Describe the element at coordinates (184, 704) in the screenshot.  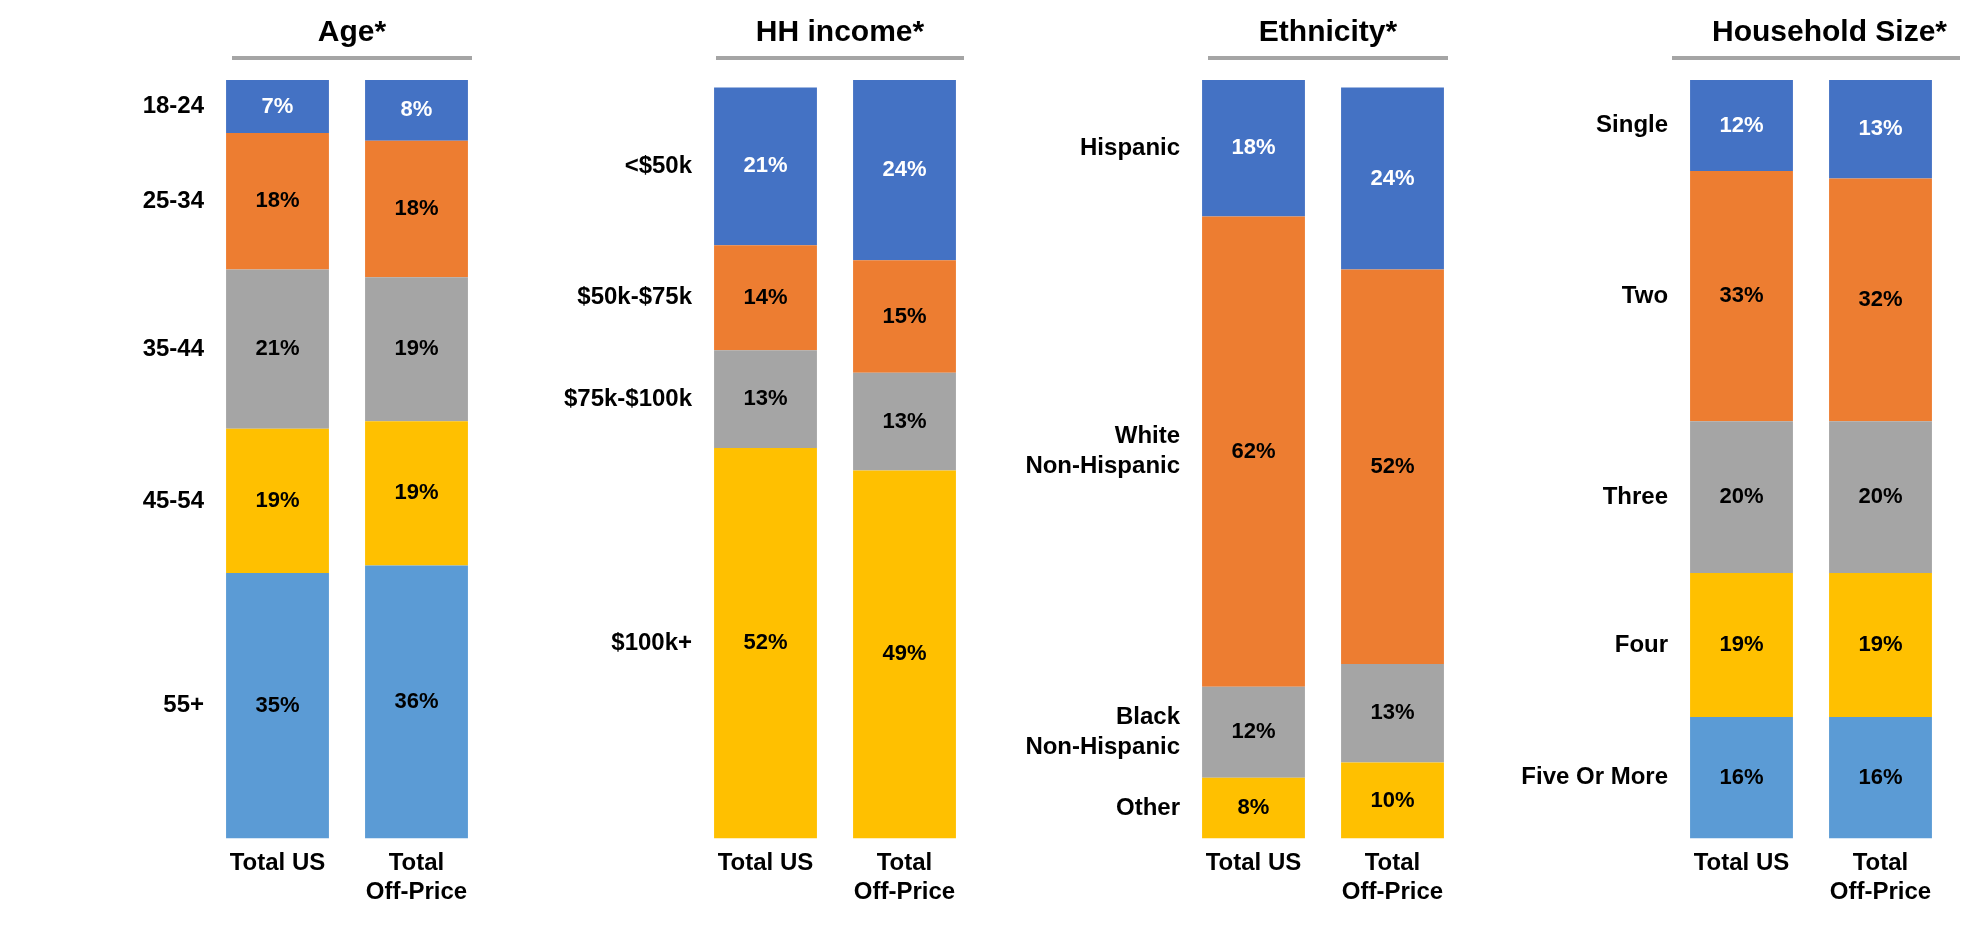
I see `series-label: 55+` at that location.